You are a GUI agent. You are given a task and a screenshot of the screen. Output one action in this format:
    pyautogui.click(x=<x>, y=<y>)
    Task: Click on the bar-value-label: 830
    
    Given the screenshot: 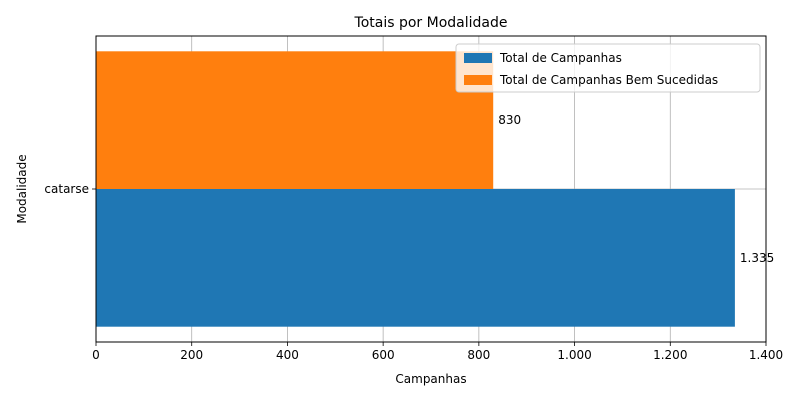 What is the action you would take?
    pyautogui.click(x=509, y=120)
    